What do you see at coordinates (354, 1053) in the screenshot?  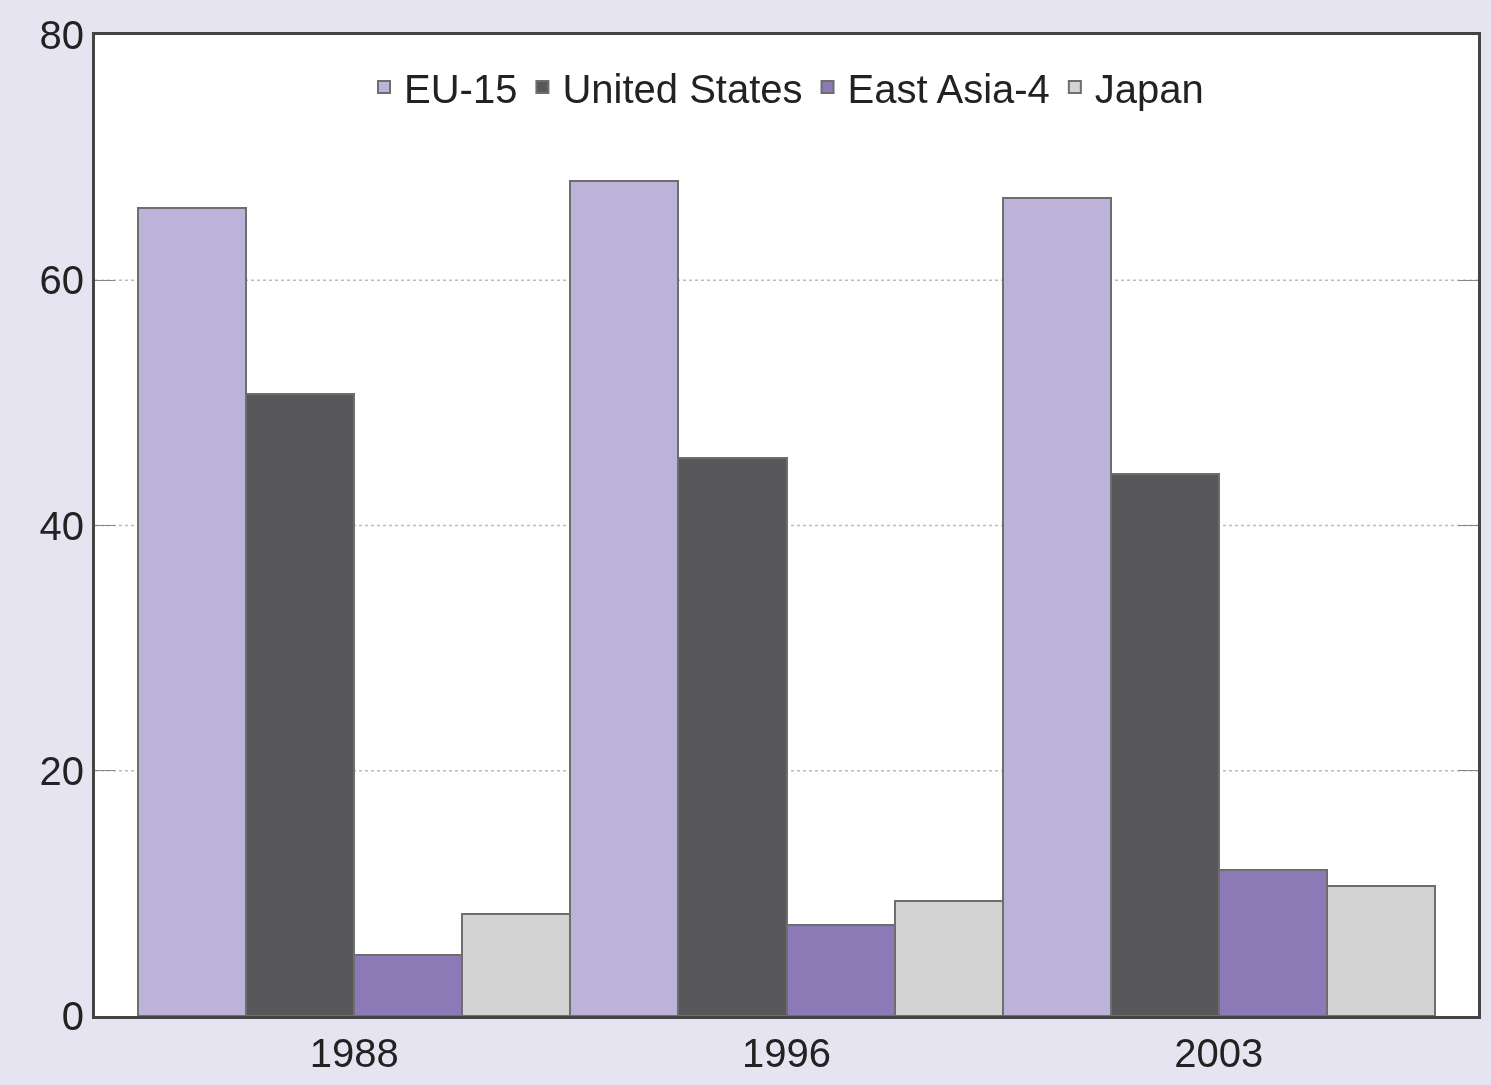 I see `x-tick-label: 1988` at bounding box center [354, 1053].